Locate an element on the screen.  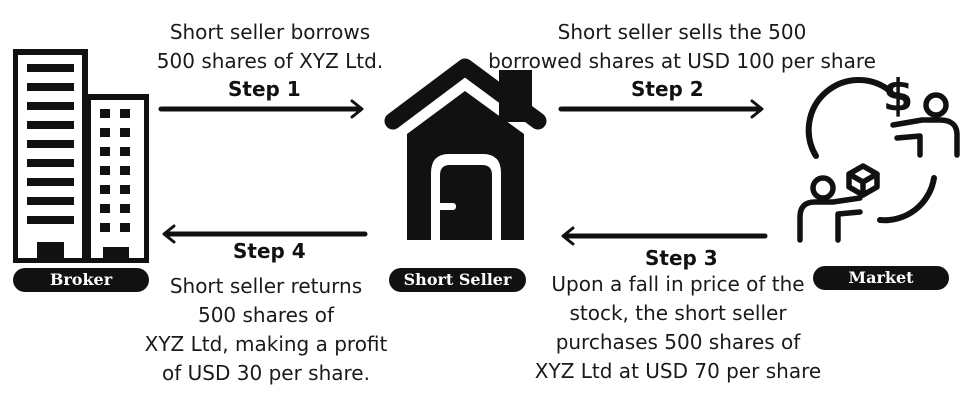
step-3-label: Step 3 is located at coordinates (681, 258).